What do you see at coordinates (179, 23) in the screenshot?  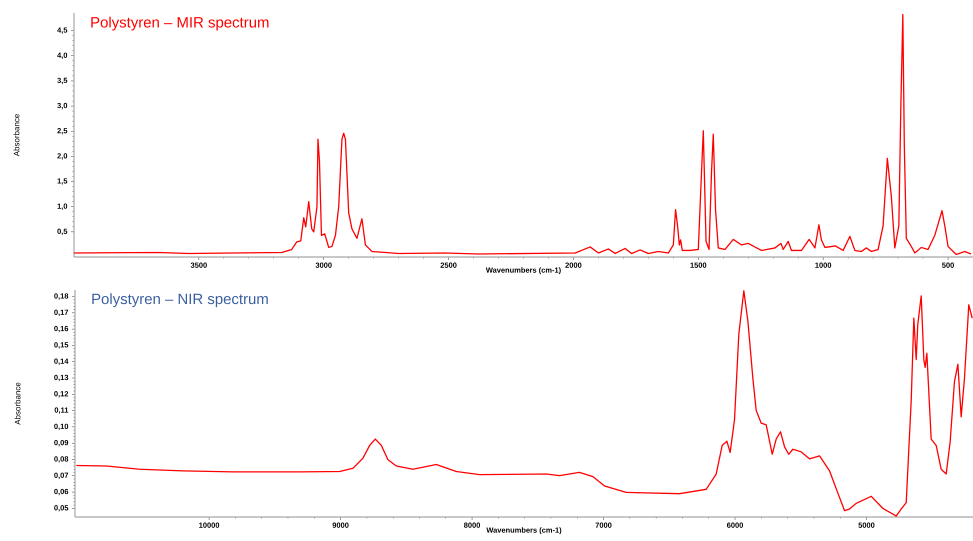 I see `chart-title: Polystyren – MIR spectrum` at bounding box center [179, 23].